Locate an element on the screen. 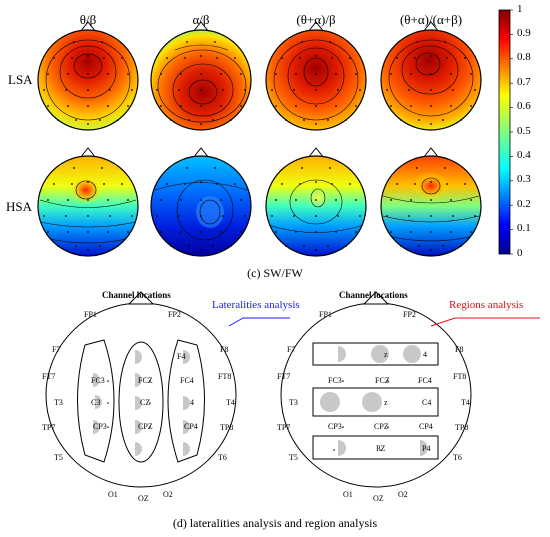  channel-label: z is located at coordinates (386, 354).